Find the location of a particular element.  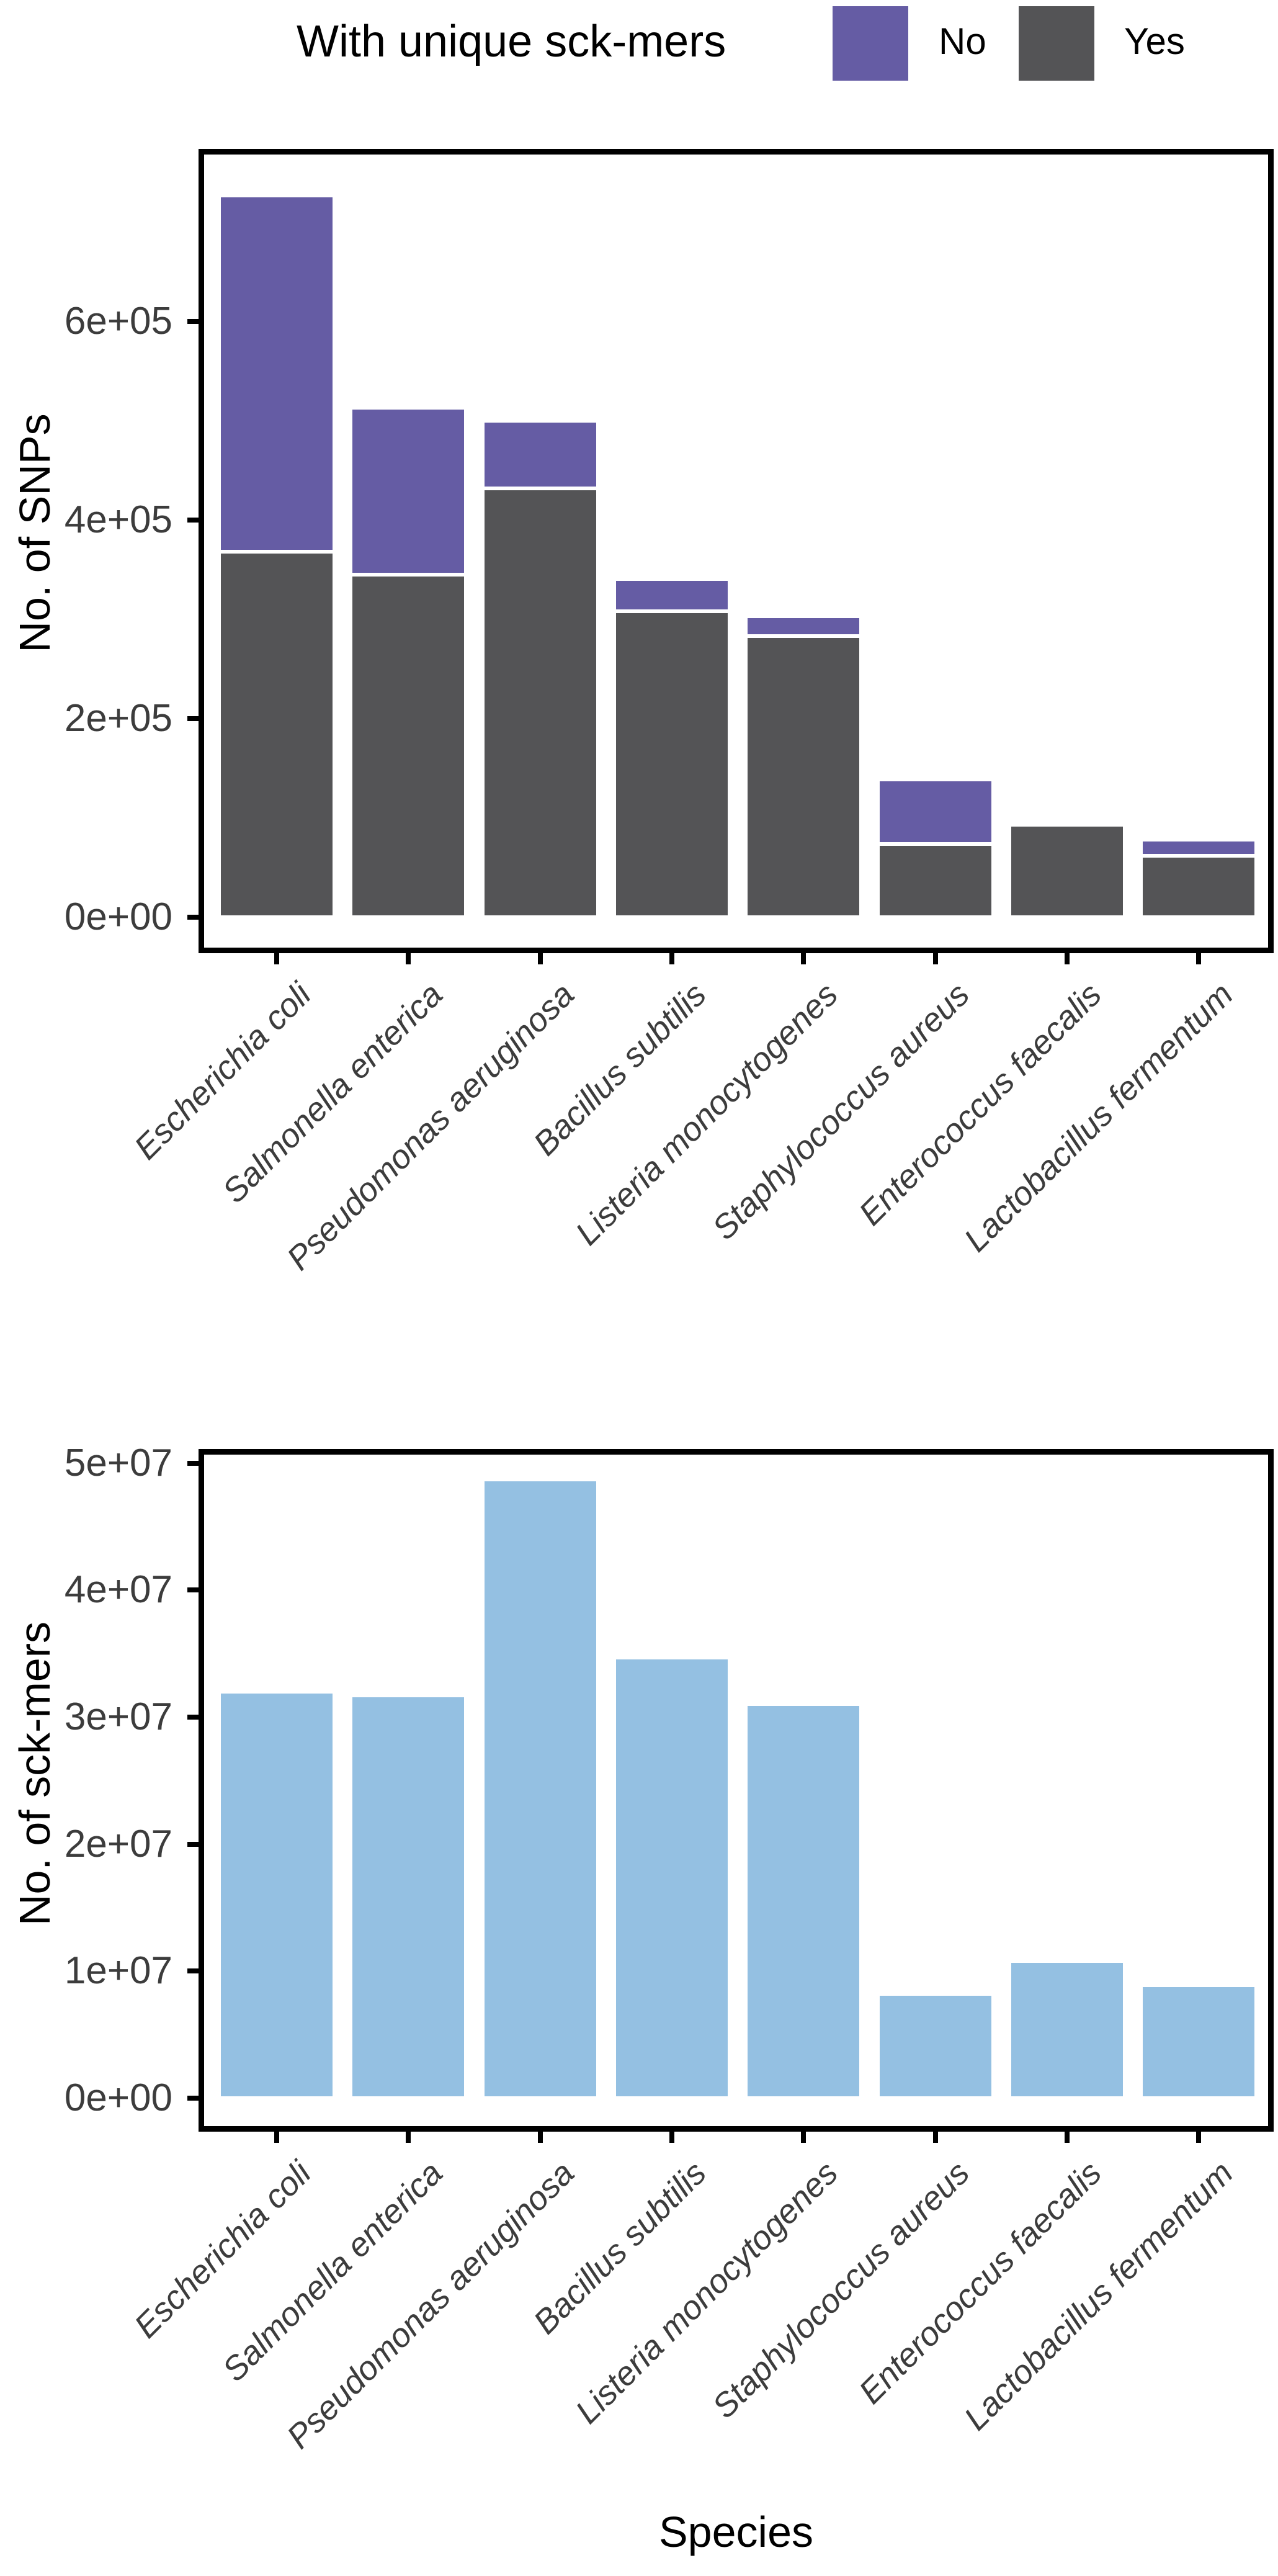

y-tick-label: 5e+07 is located at coordinates (118, 1462).